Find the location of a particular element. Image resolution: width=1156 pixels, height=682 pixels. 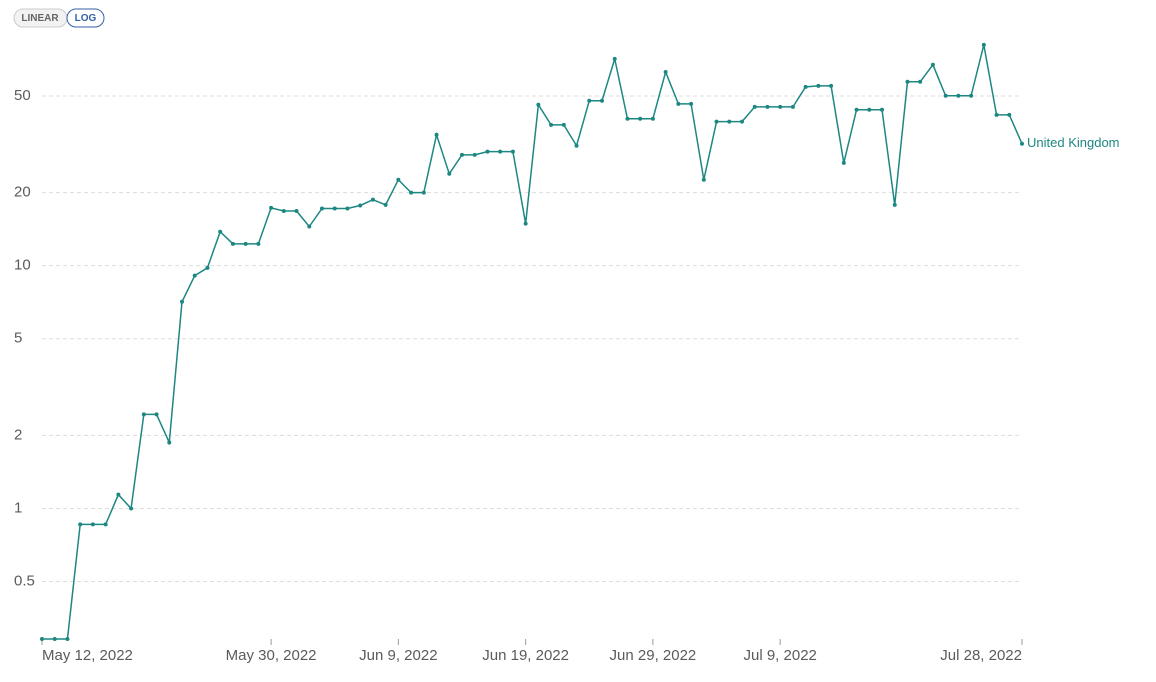

series-label: United Kingdom is located at coordinates (1073, 142).